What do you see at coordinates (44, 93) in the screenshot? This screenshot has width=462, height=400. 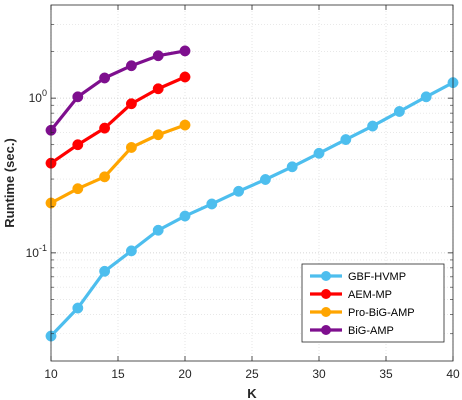 I see `y-tick-exponent: 0` at bounding box center [44, 93].